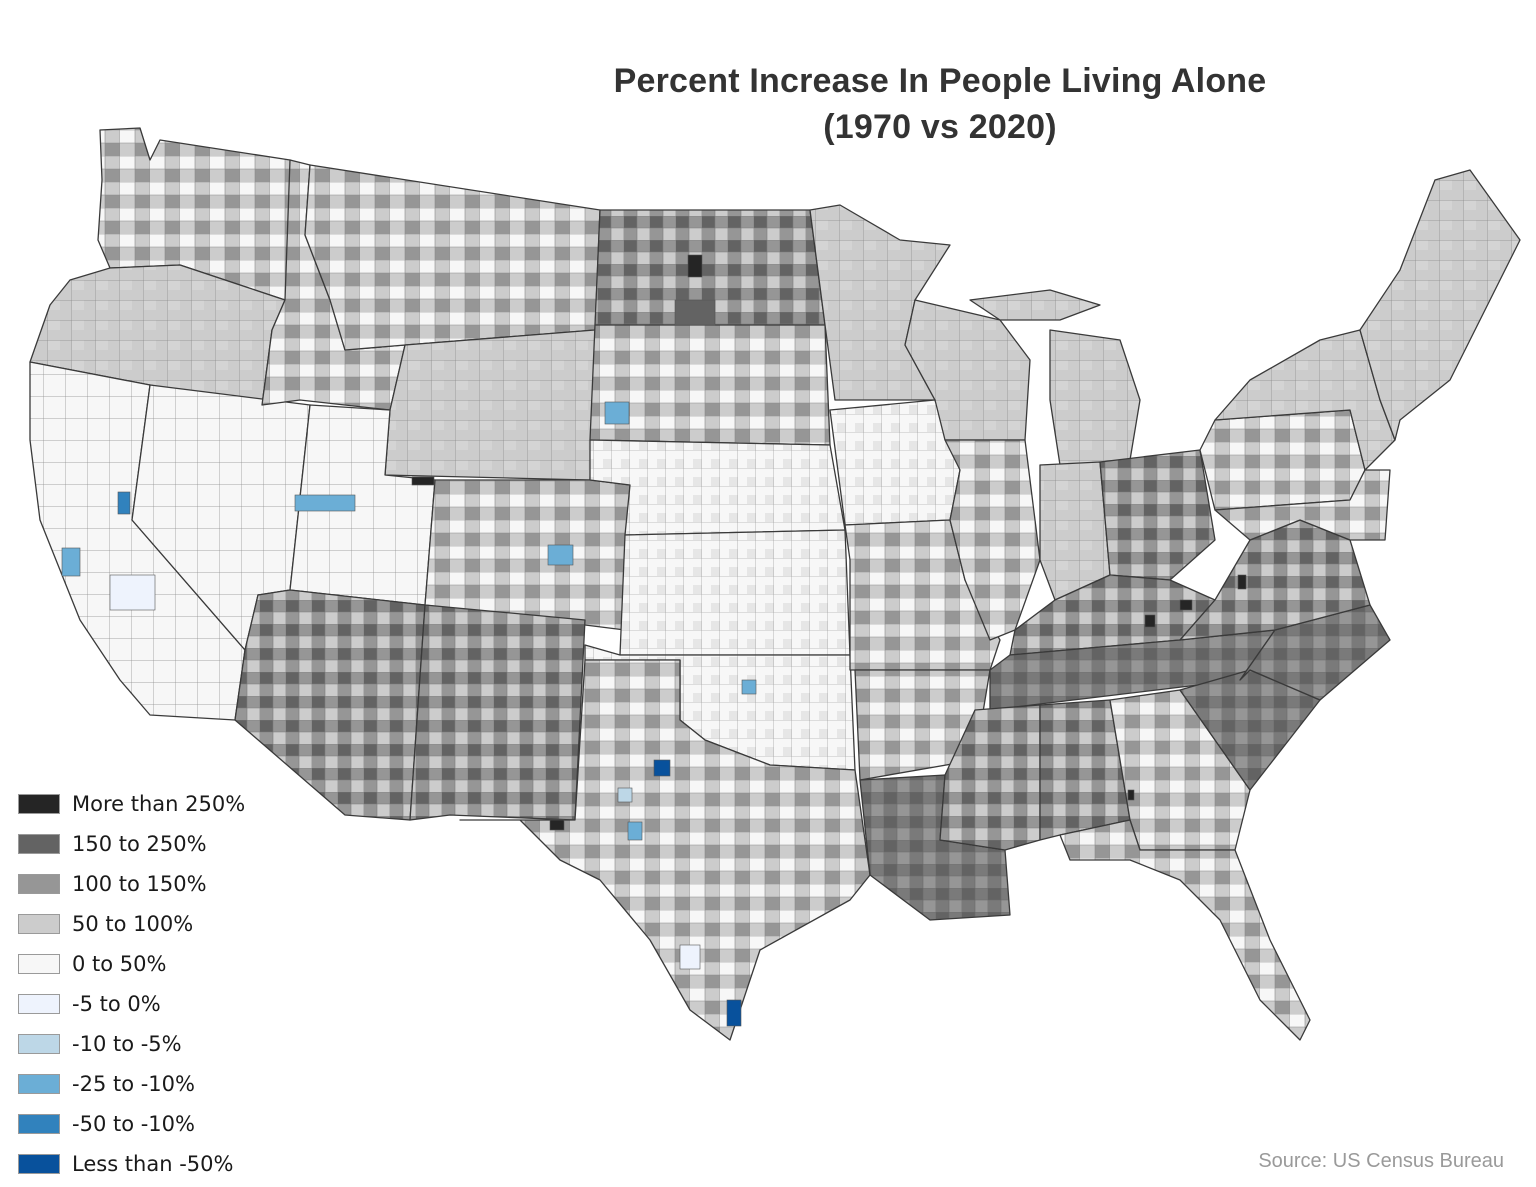 Image resolution: width=1536 pixels, height=1187 pixels. I want to click on legend-item: 150 to 250%, so click(131, 844).